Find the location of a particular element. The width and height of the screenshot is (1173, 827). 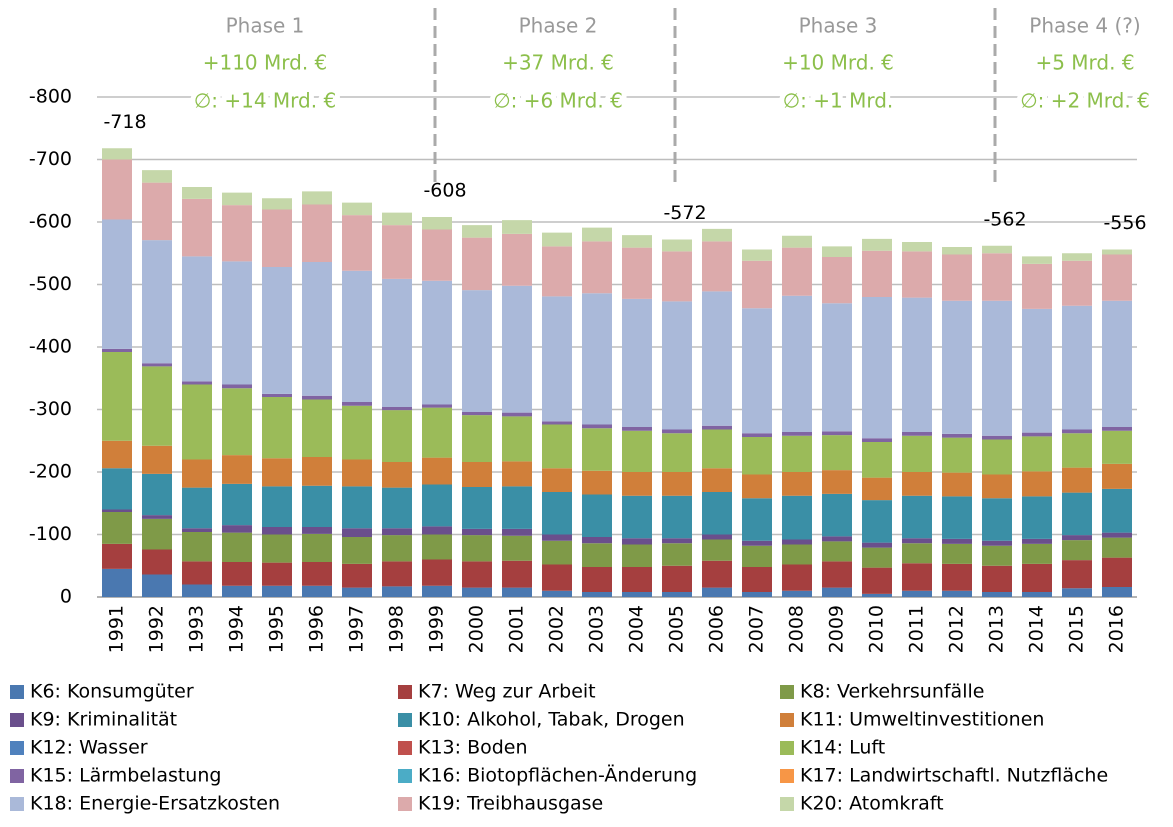

phase-total: +110 Mrd. € is located at coordinates (265, 63).